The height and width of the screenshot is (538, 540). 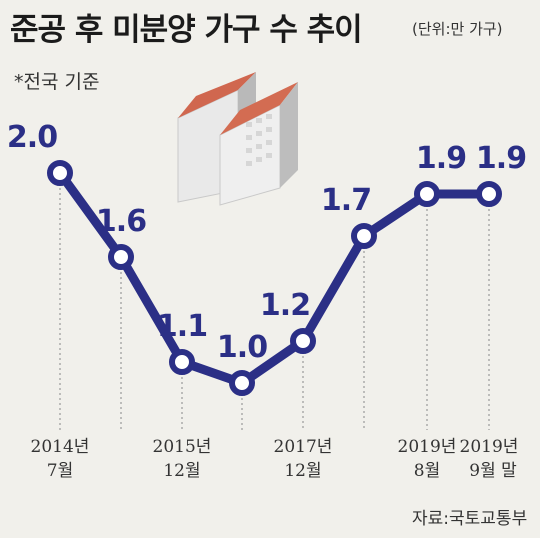 What do you see at coordinates (121, 221) in the screenshot?
I see `value-label: 1.6` at bounding box center [121, 221].